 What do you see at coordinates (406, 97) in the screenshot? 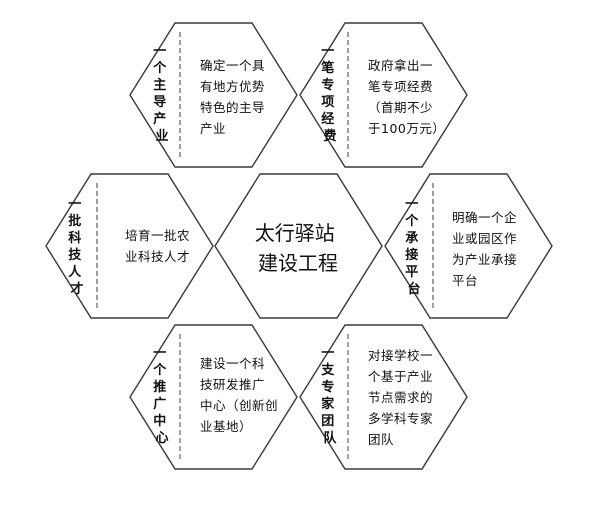
I see `hex-top-right-desc: 政府拿出一 笔专项经费 （首期不少 于100万元）` at bounding box center [406, 97].